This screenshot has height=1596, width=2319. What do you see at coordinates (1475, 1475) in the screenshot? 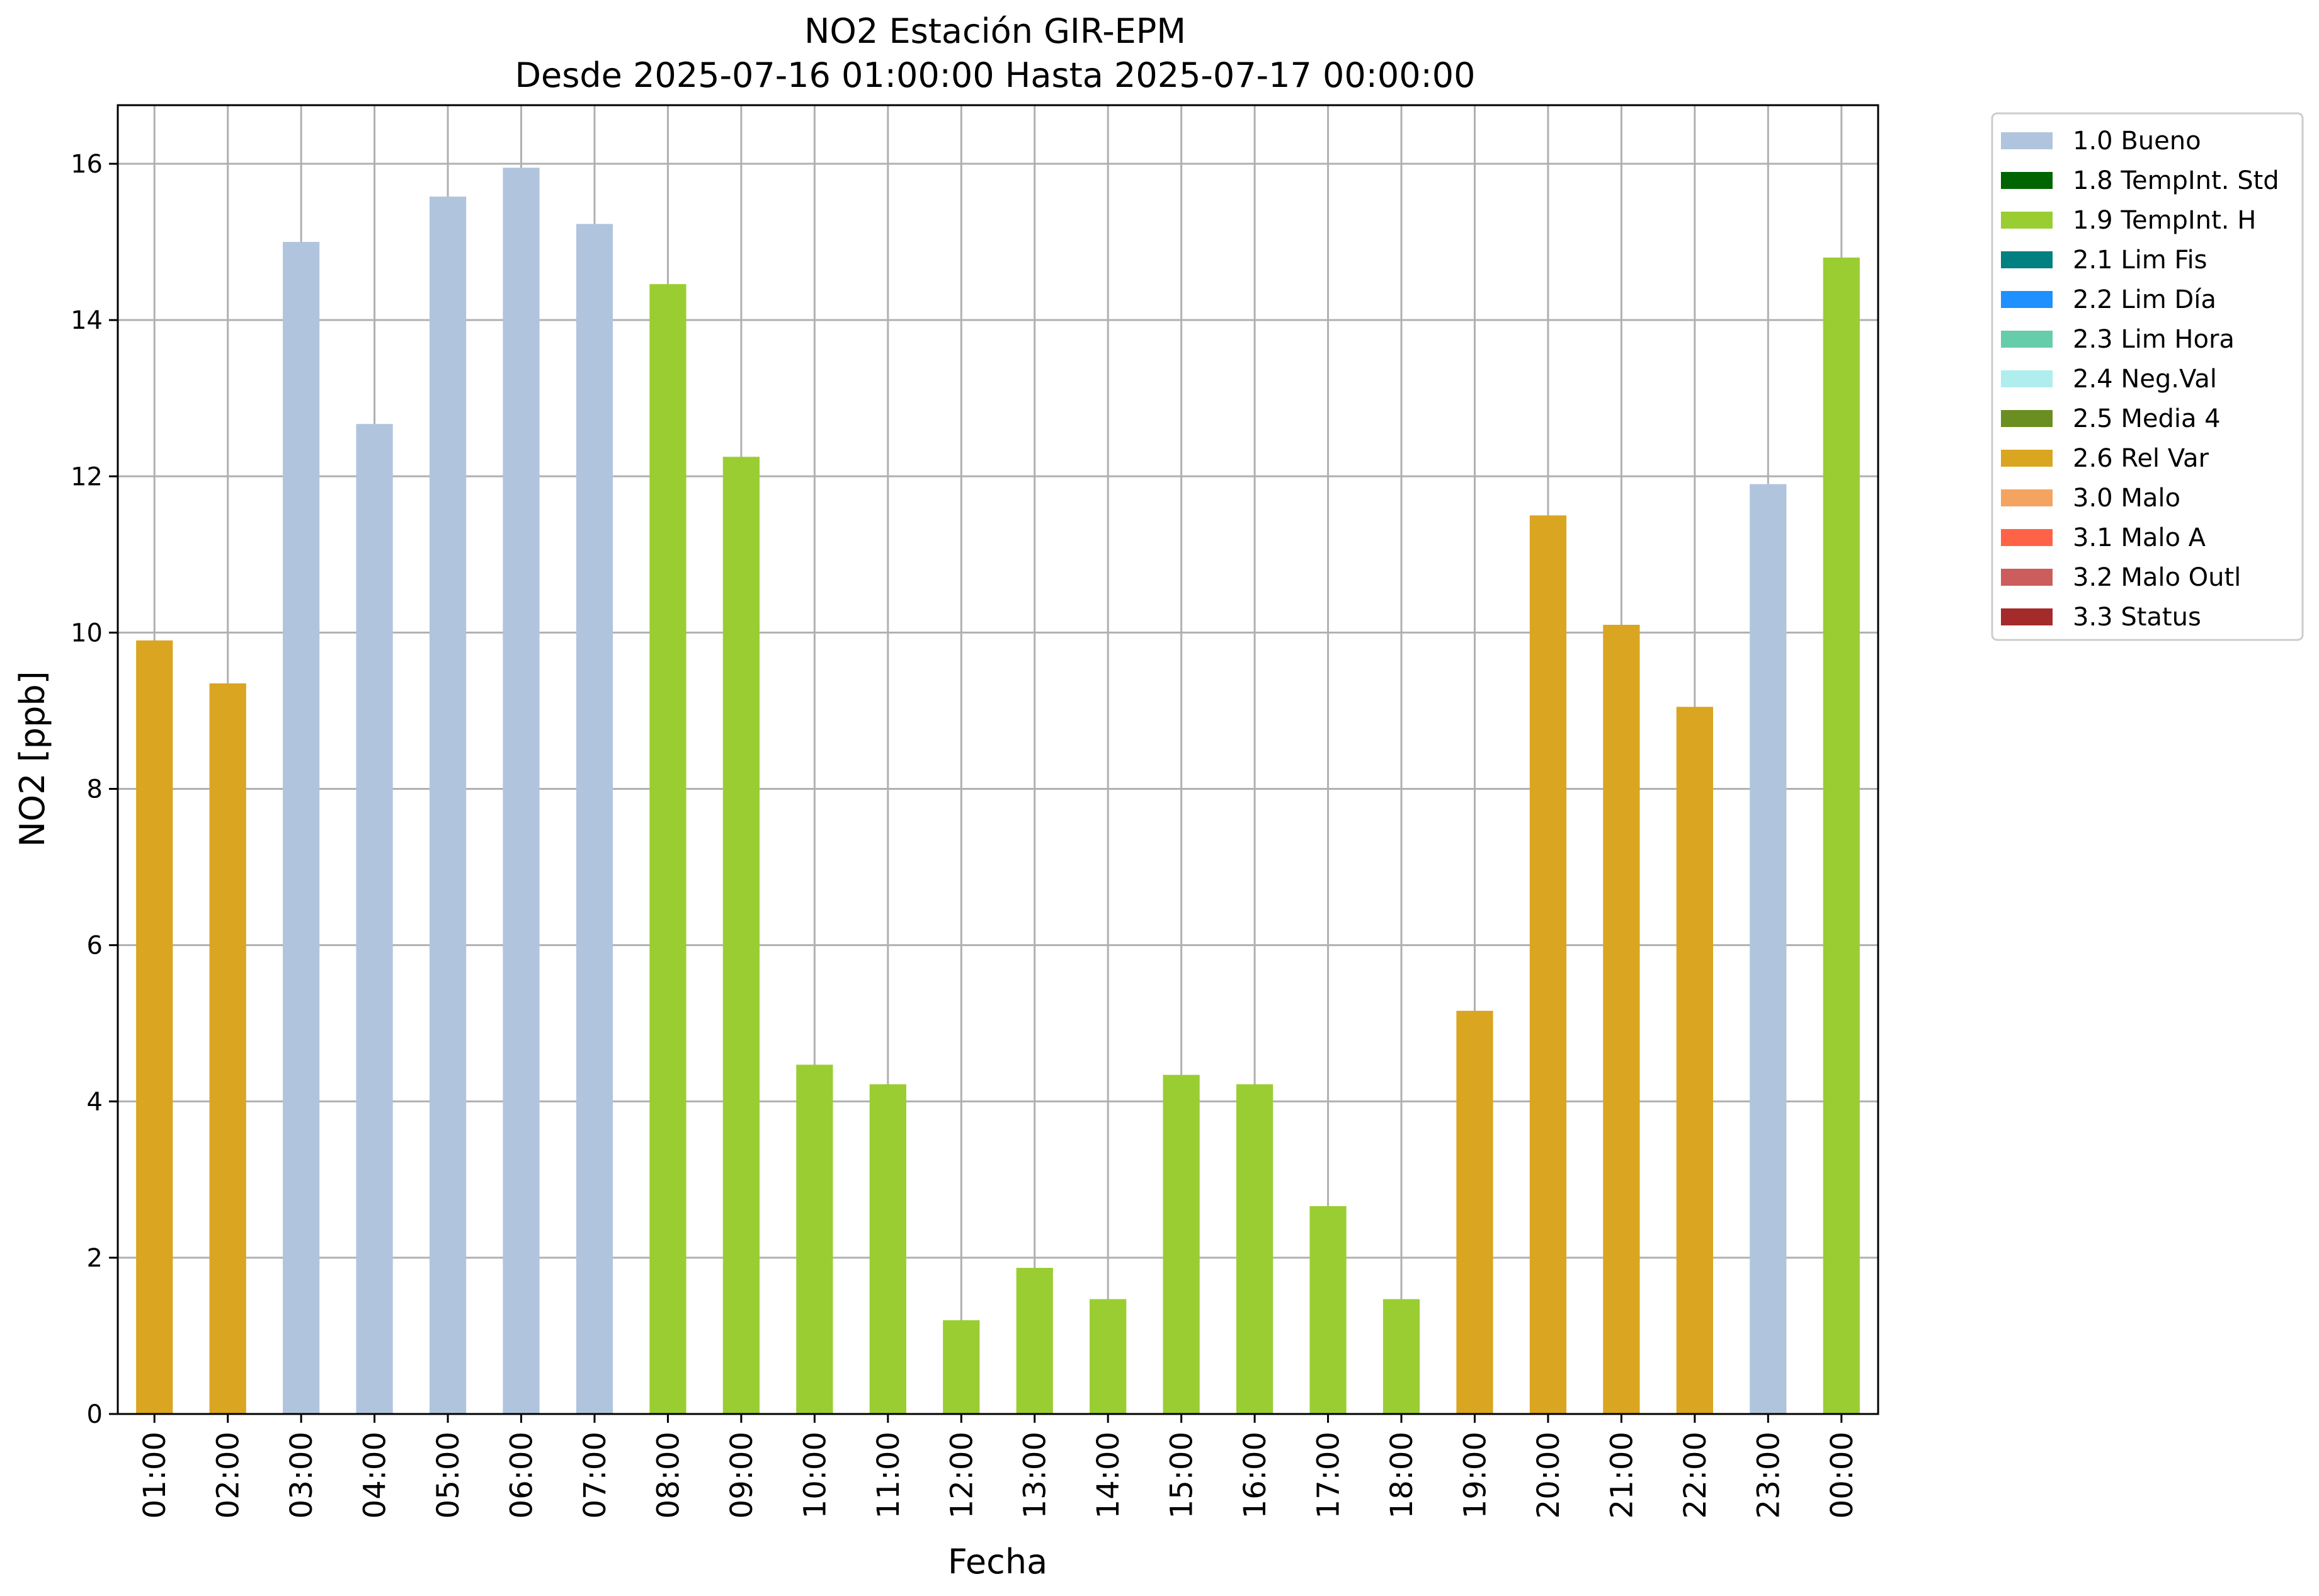
I see `x-tick-label: 19:00` at bounding box center [1475, 1475].